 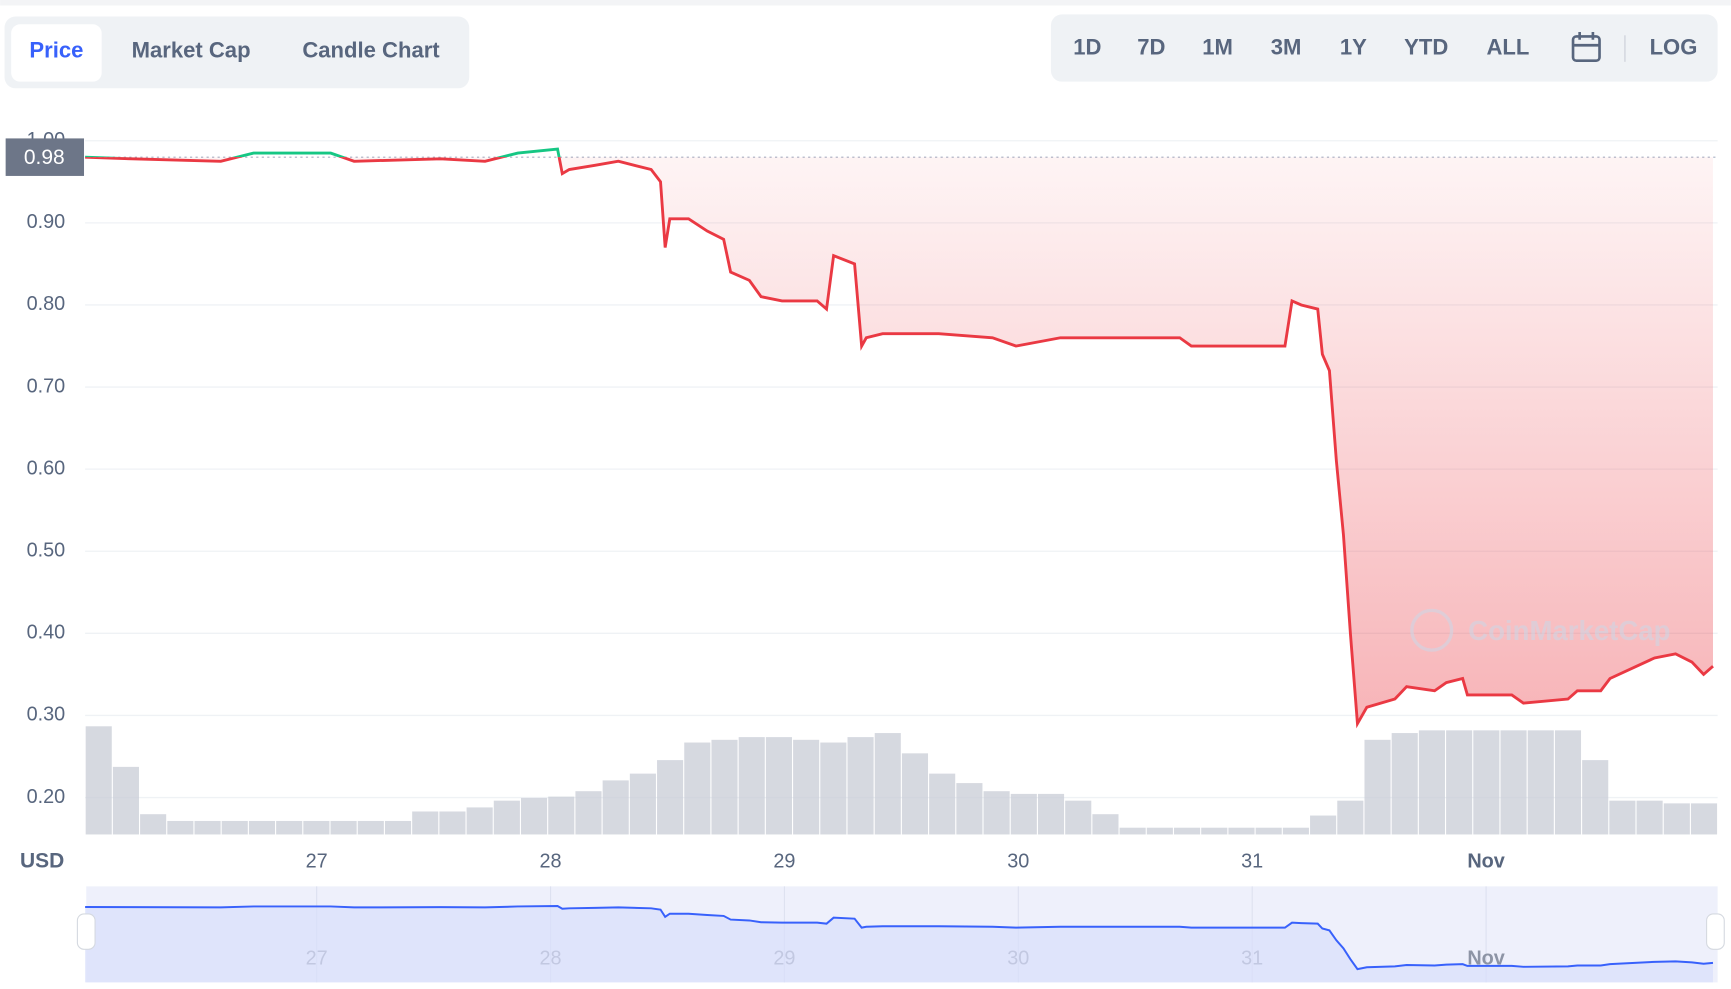 I want to click on y-tick-label: 0.30, so click(x=46, y=715).